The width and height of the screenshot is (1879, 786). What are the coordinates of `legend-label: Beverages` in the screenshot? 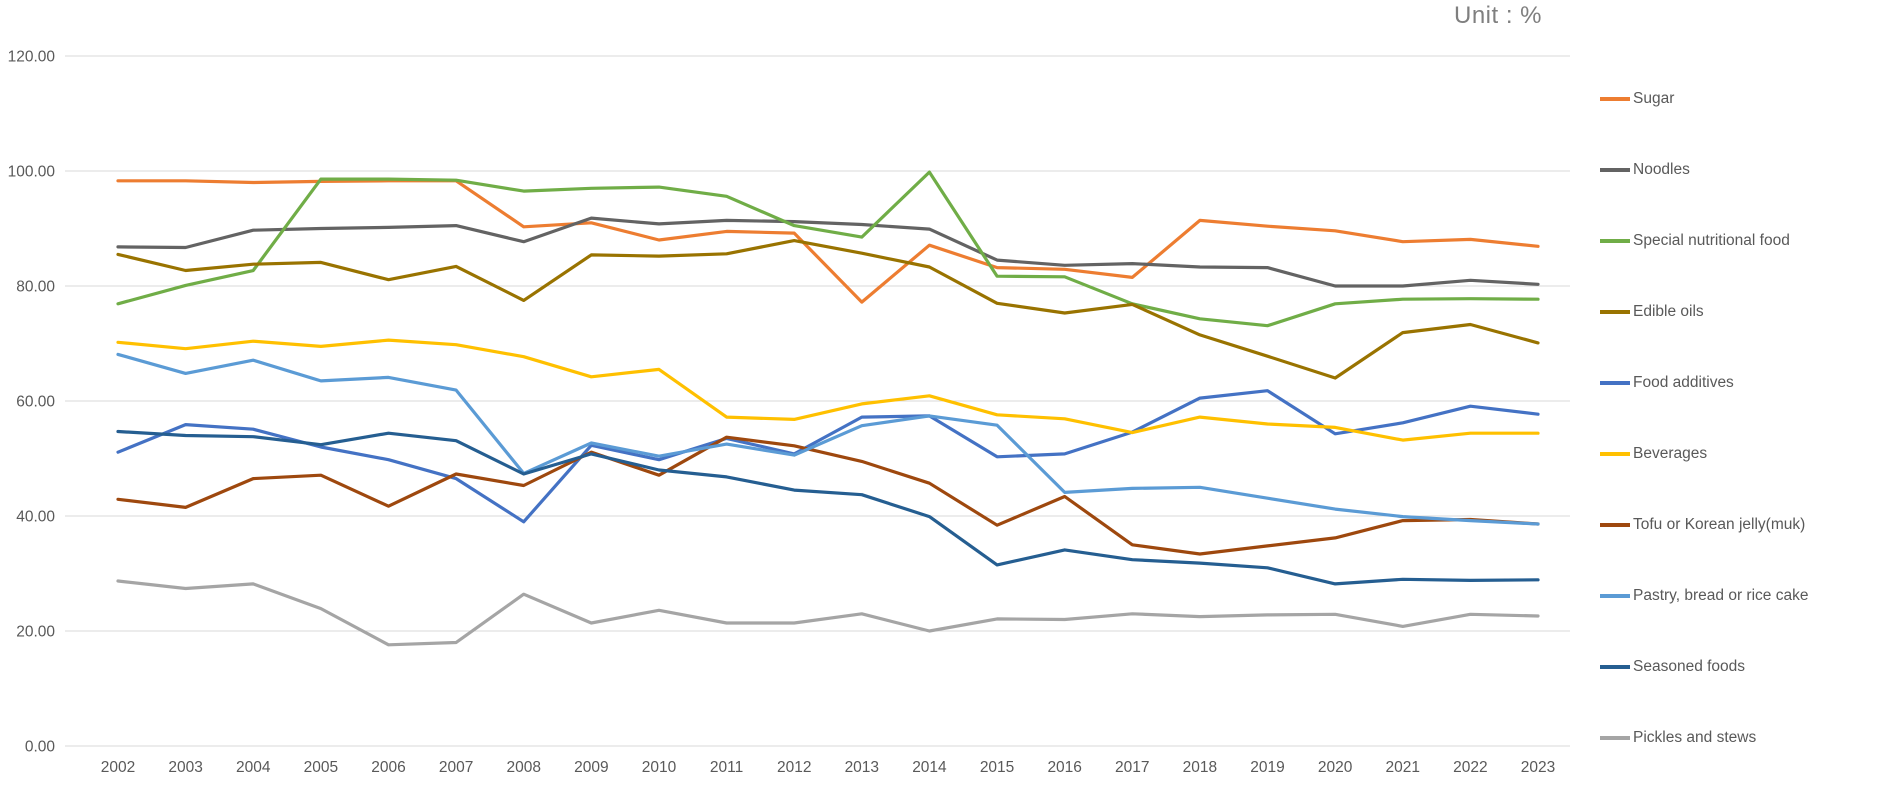 It's located at (1670, 453).